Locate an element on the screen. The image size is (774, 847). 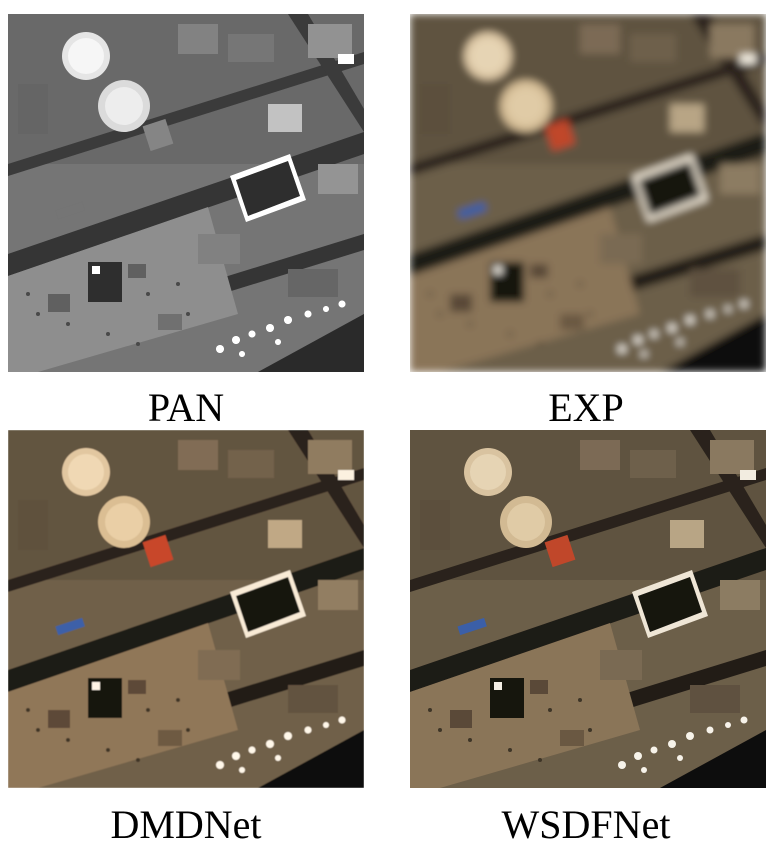
exp-caption: EXP is located at coordinates (586, 407).